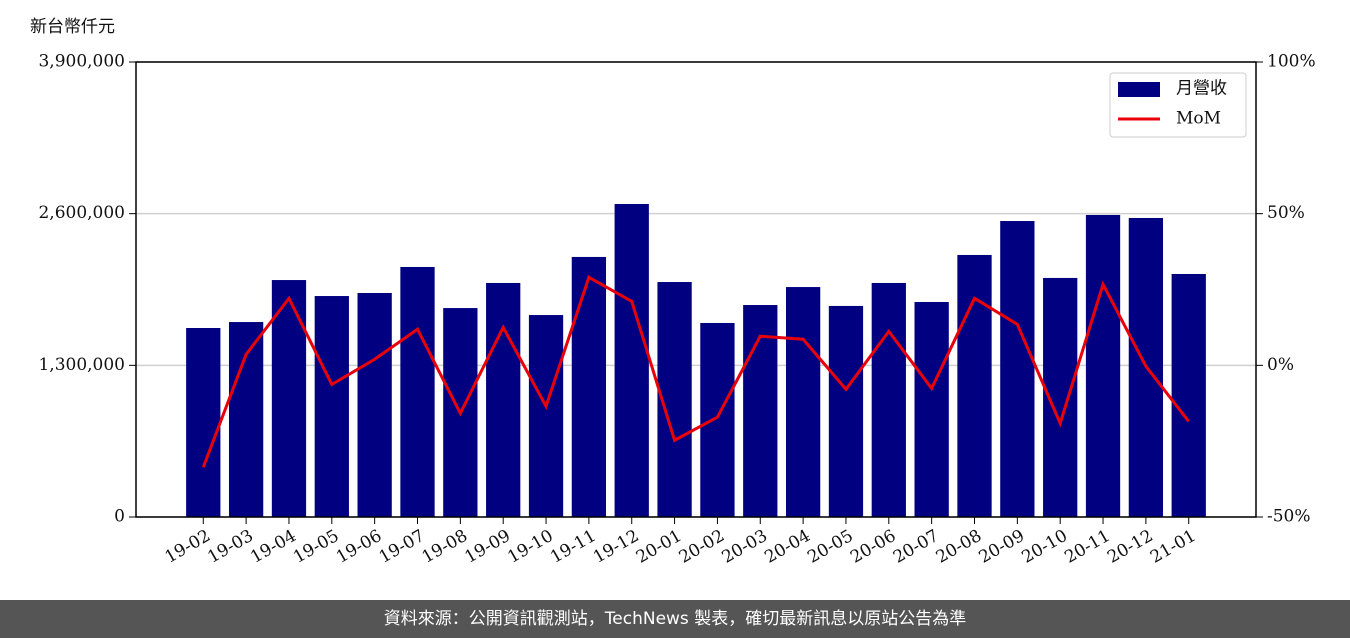  What do you see at coordinates (1139, 89) in the screenshot?
I see `legend-swatch` at bounding box center [1139, 89].